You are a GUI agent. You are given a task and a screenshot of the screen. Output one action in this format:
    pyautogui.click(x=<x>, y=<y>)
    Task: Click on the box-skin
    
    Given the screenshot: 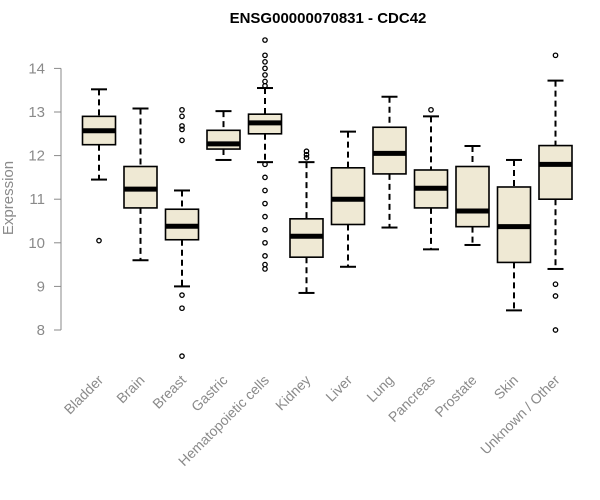 What is the action you would take?
    pyautogui.click(x=514, y=235)
    